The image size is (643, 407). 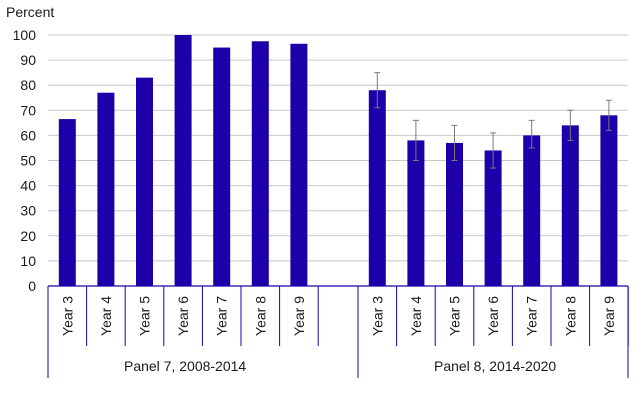 What do you see at coordinates (28, 261) in the screenshot?
I see `y-tick-label: 10` at bounding box center [28, 261].